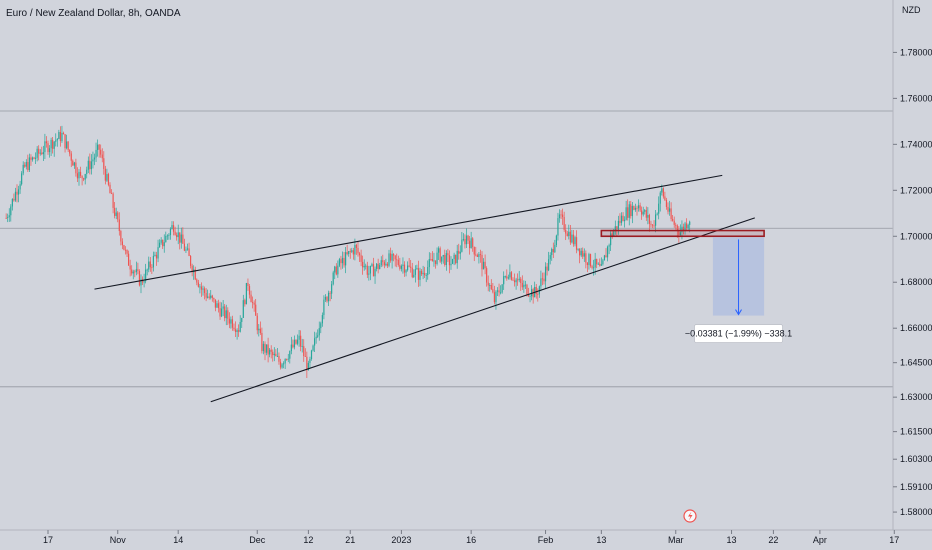 The image size is (932, 550). What do you see at coordinates (471, 537) in the screenshot?
I see `time-axis: 17 Nov 14 Dec 12 21 2023 16 Feb 13 Mar 13 22 Apr 17` at bounding box center [471, 537].